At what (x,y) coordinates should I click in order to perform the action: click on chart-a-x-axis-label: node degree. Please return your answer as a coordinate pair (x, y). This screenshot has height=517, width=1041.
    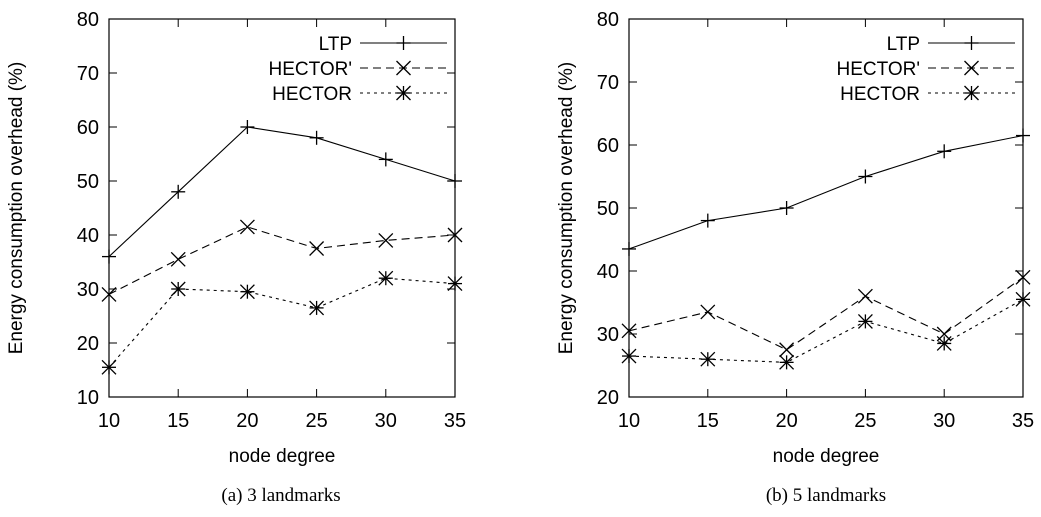
    Looking at the image, I should click on (282, 456).